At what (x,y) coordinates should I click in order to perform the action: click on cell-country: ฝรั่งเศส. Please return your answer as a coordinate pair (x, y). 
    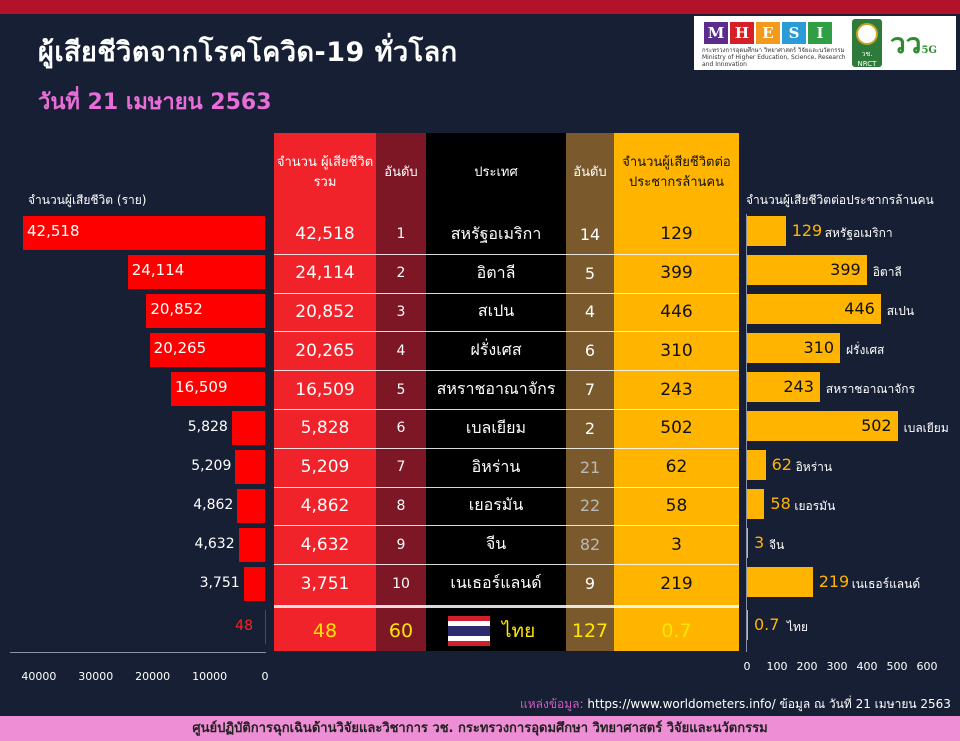
    Looking at the image, I should click on (496, 350).